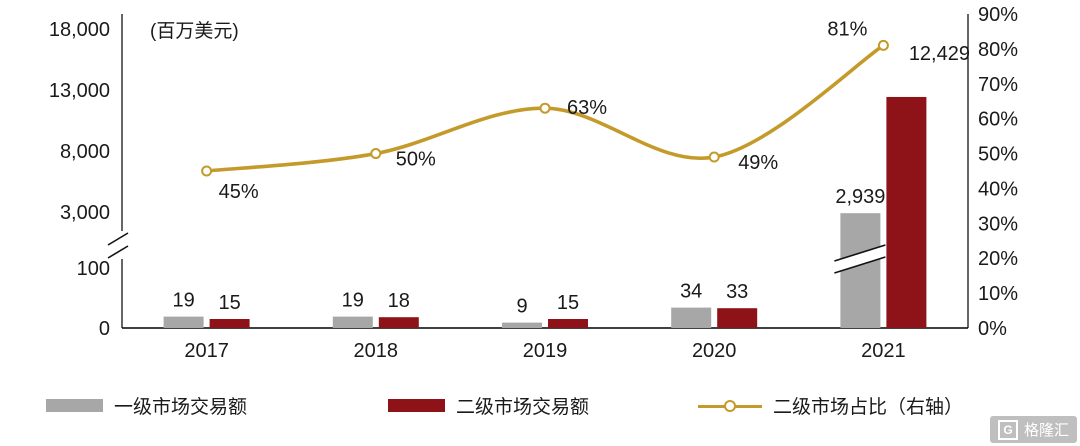 Image resolution: width=1080 pixels, height=446 pixels. Describe the element at coordinates (998, 155) in the screenshot. I see `right-axis-tick-label: 50%` at that location.